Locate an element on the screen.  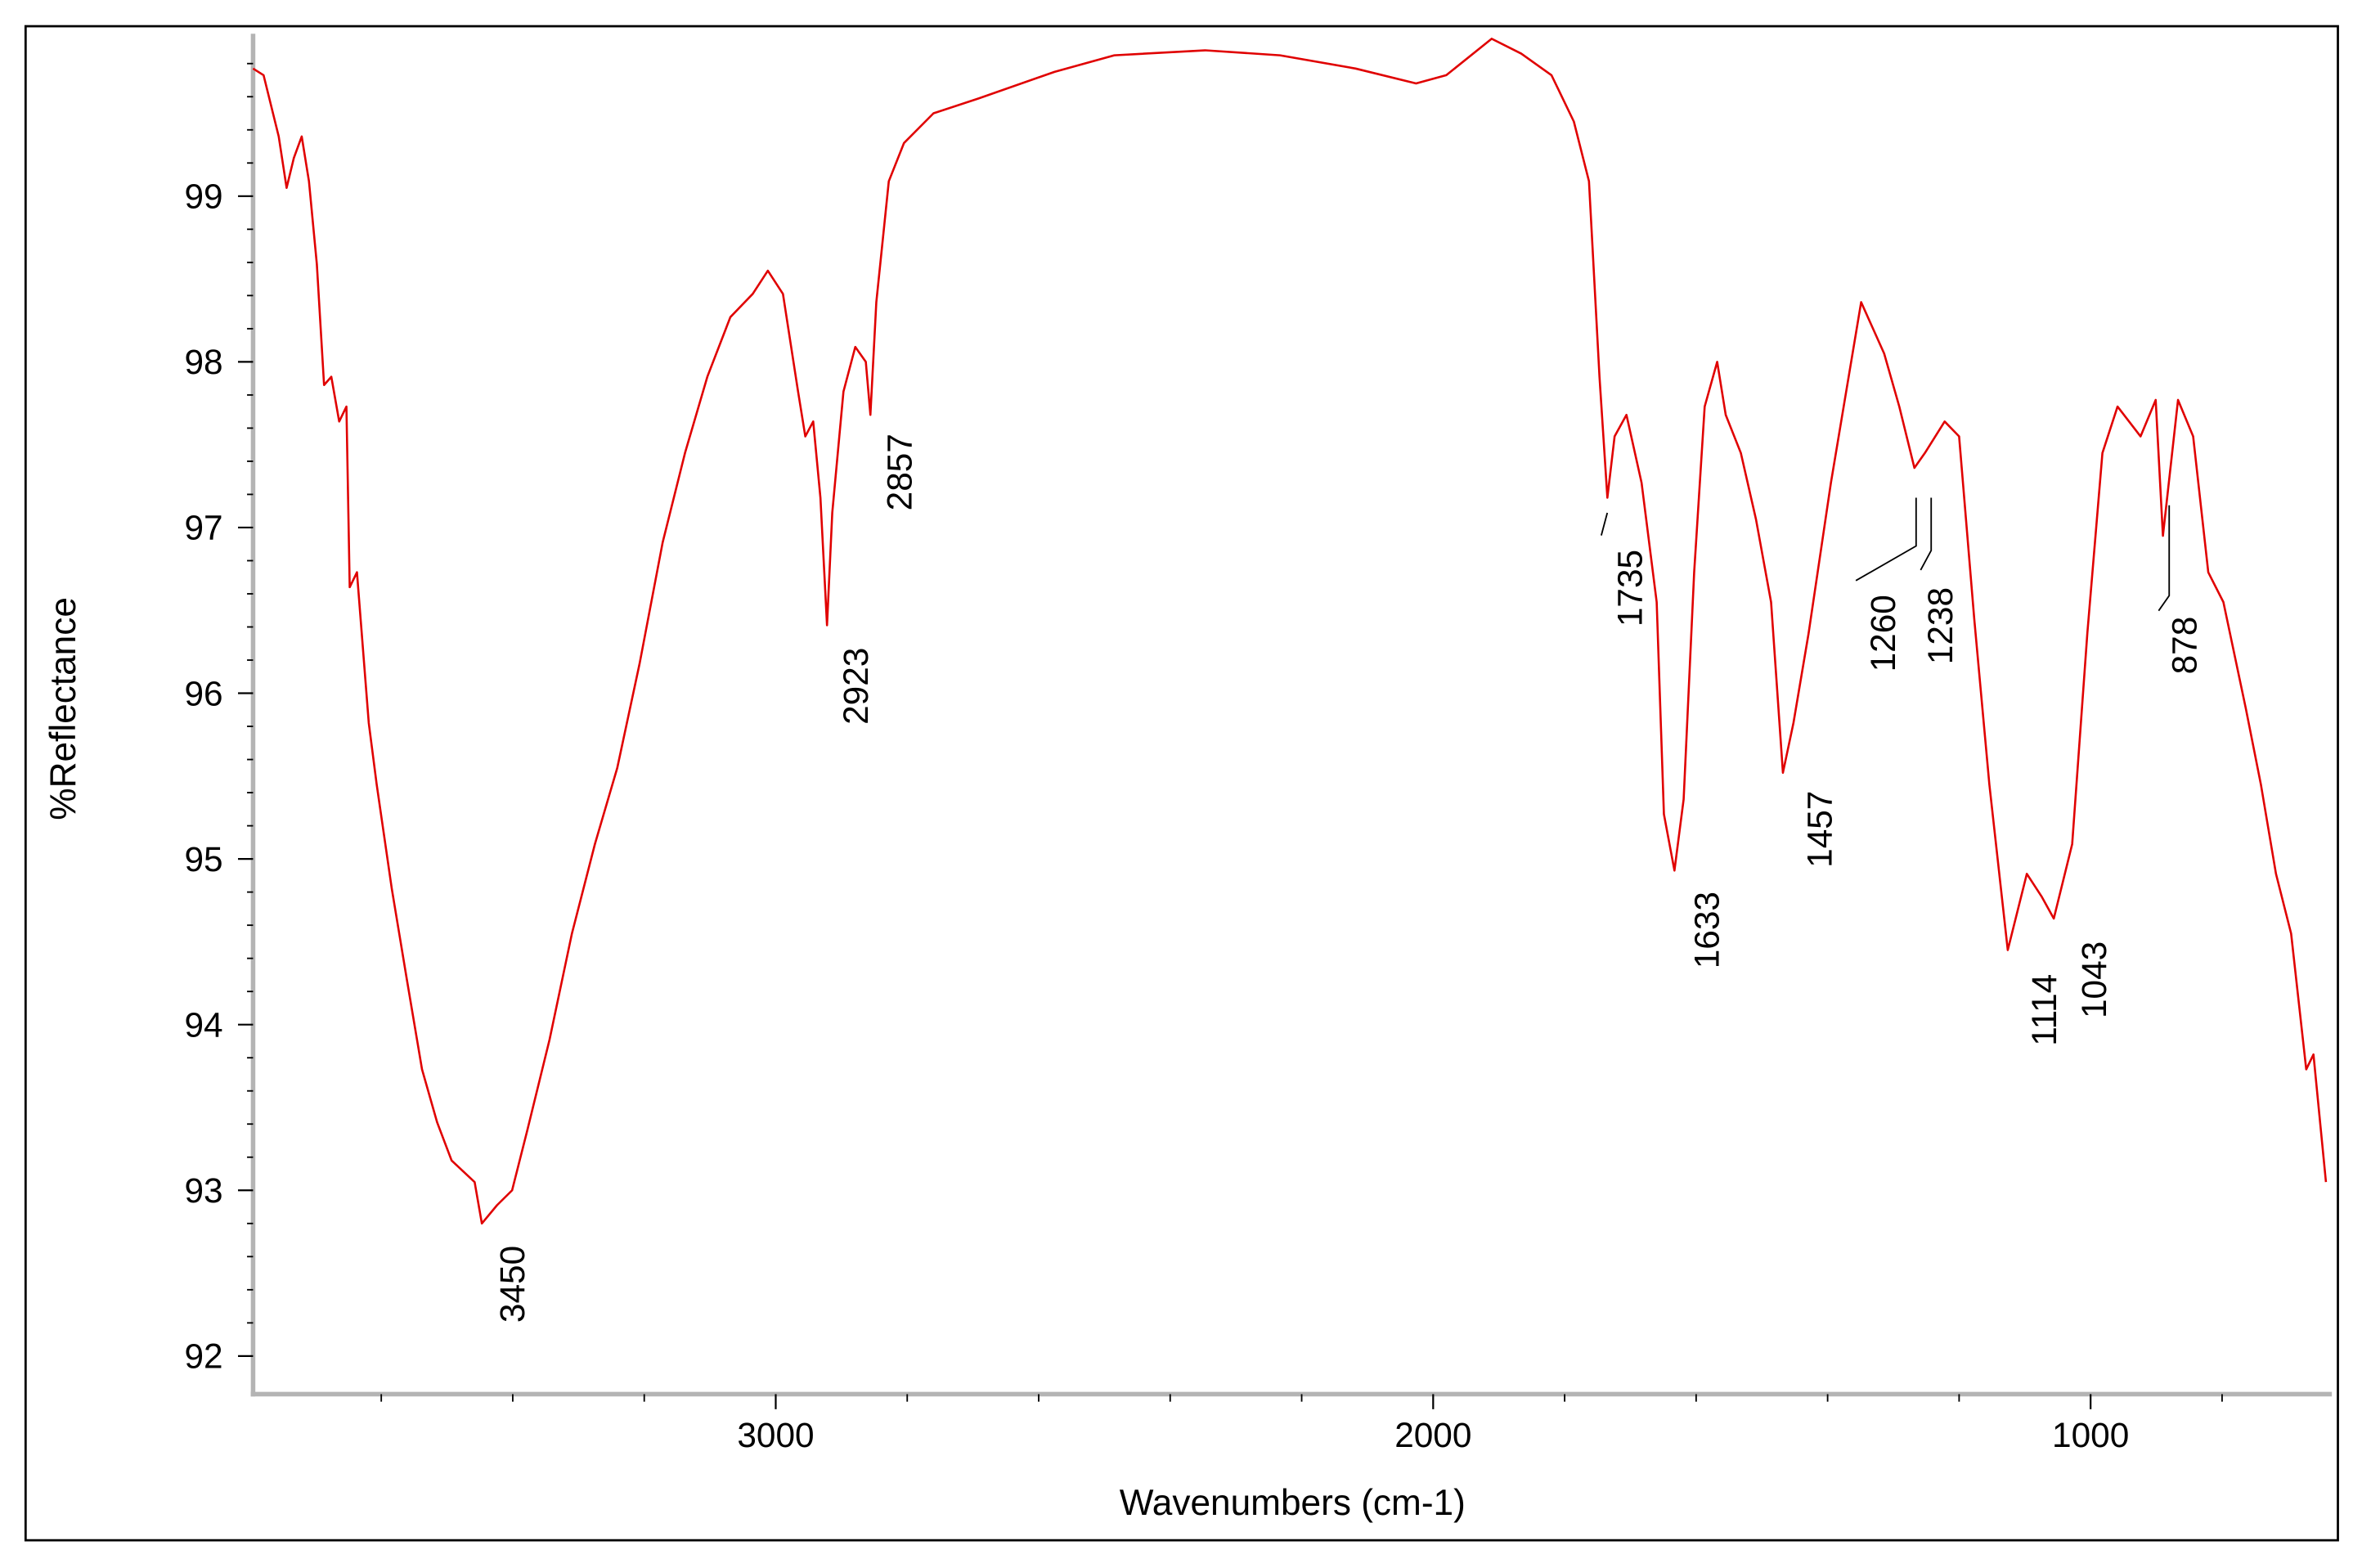
peak-label: 2857 is located at coordinates (899, 472).